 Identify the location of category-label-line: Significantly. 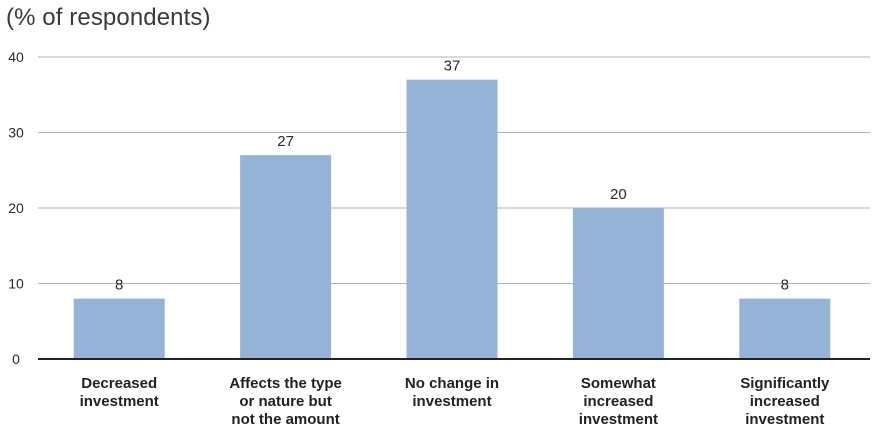
(785, 383).